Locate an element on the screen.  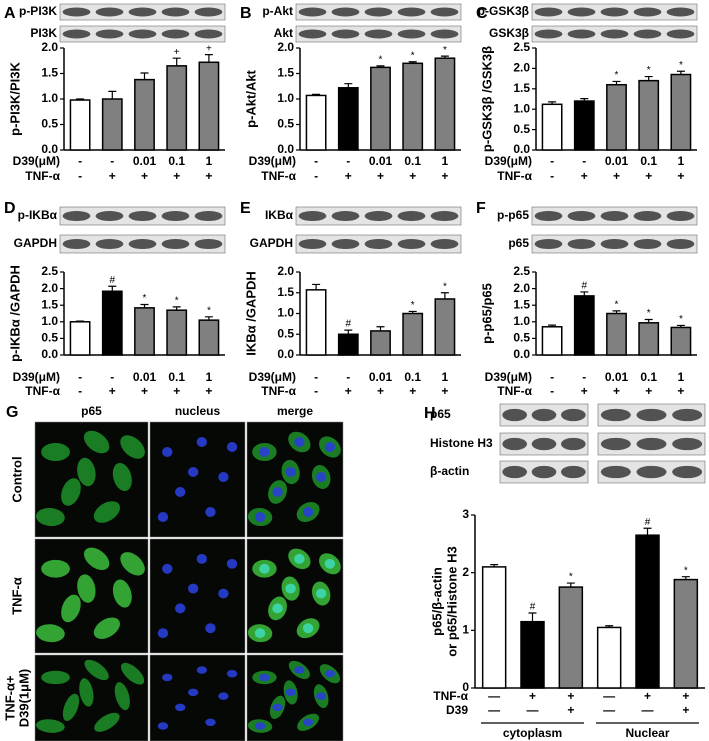
row-label: D39 is located at coordinates (457, 710).